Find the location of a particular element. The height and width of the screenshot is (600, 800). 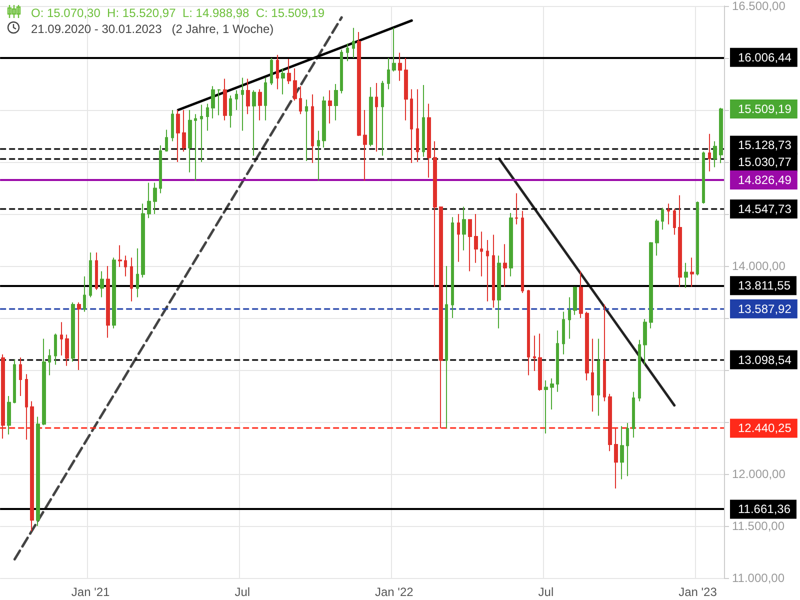

ref-line-label: 16.006,44 is located at coordinates (765, 57).